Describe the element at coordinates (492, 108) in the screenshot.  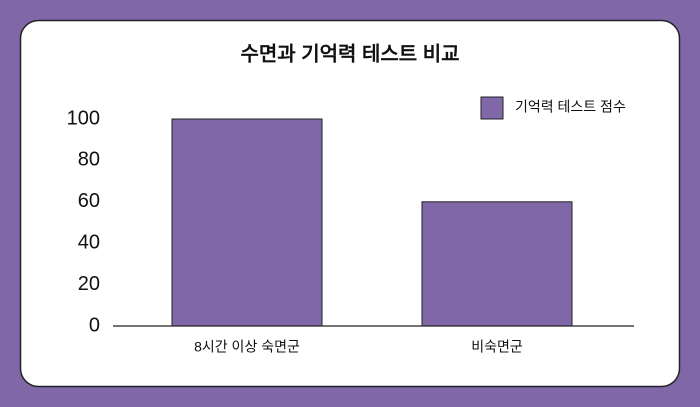
I see `legend-swatch` at that location.